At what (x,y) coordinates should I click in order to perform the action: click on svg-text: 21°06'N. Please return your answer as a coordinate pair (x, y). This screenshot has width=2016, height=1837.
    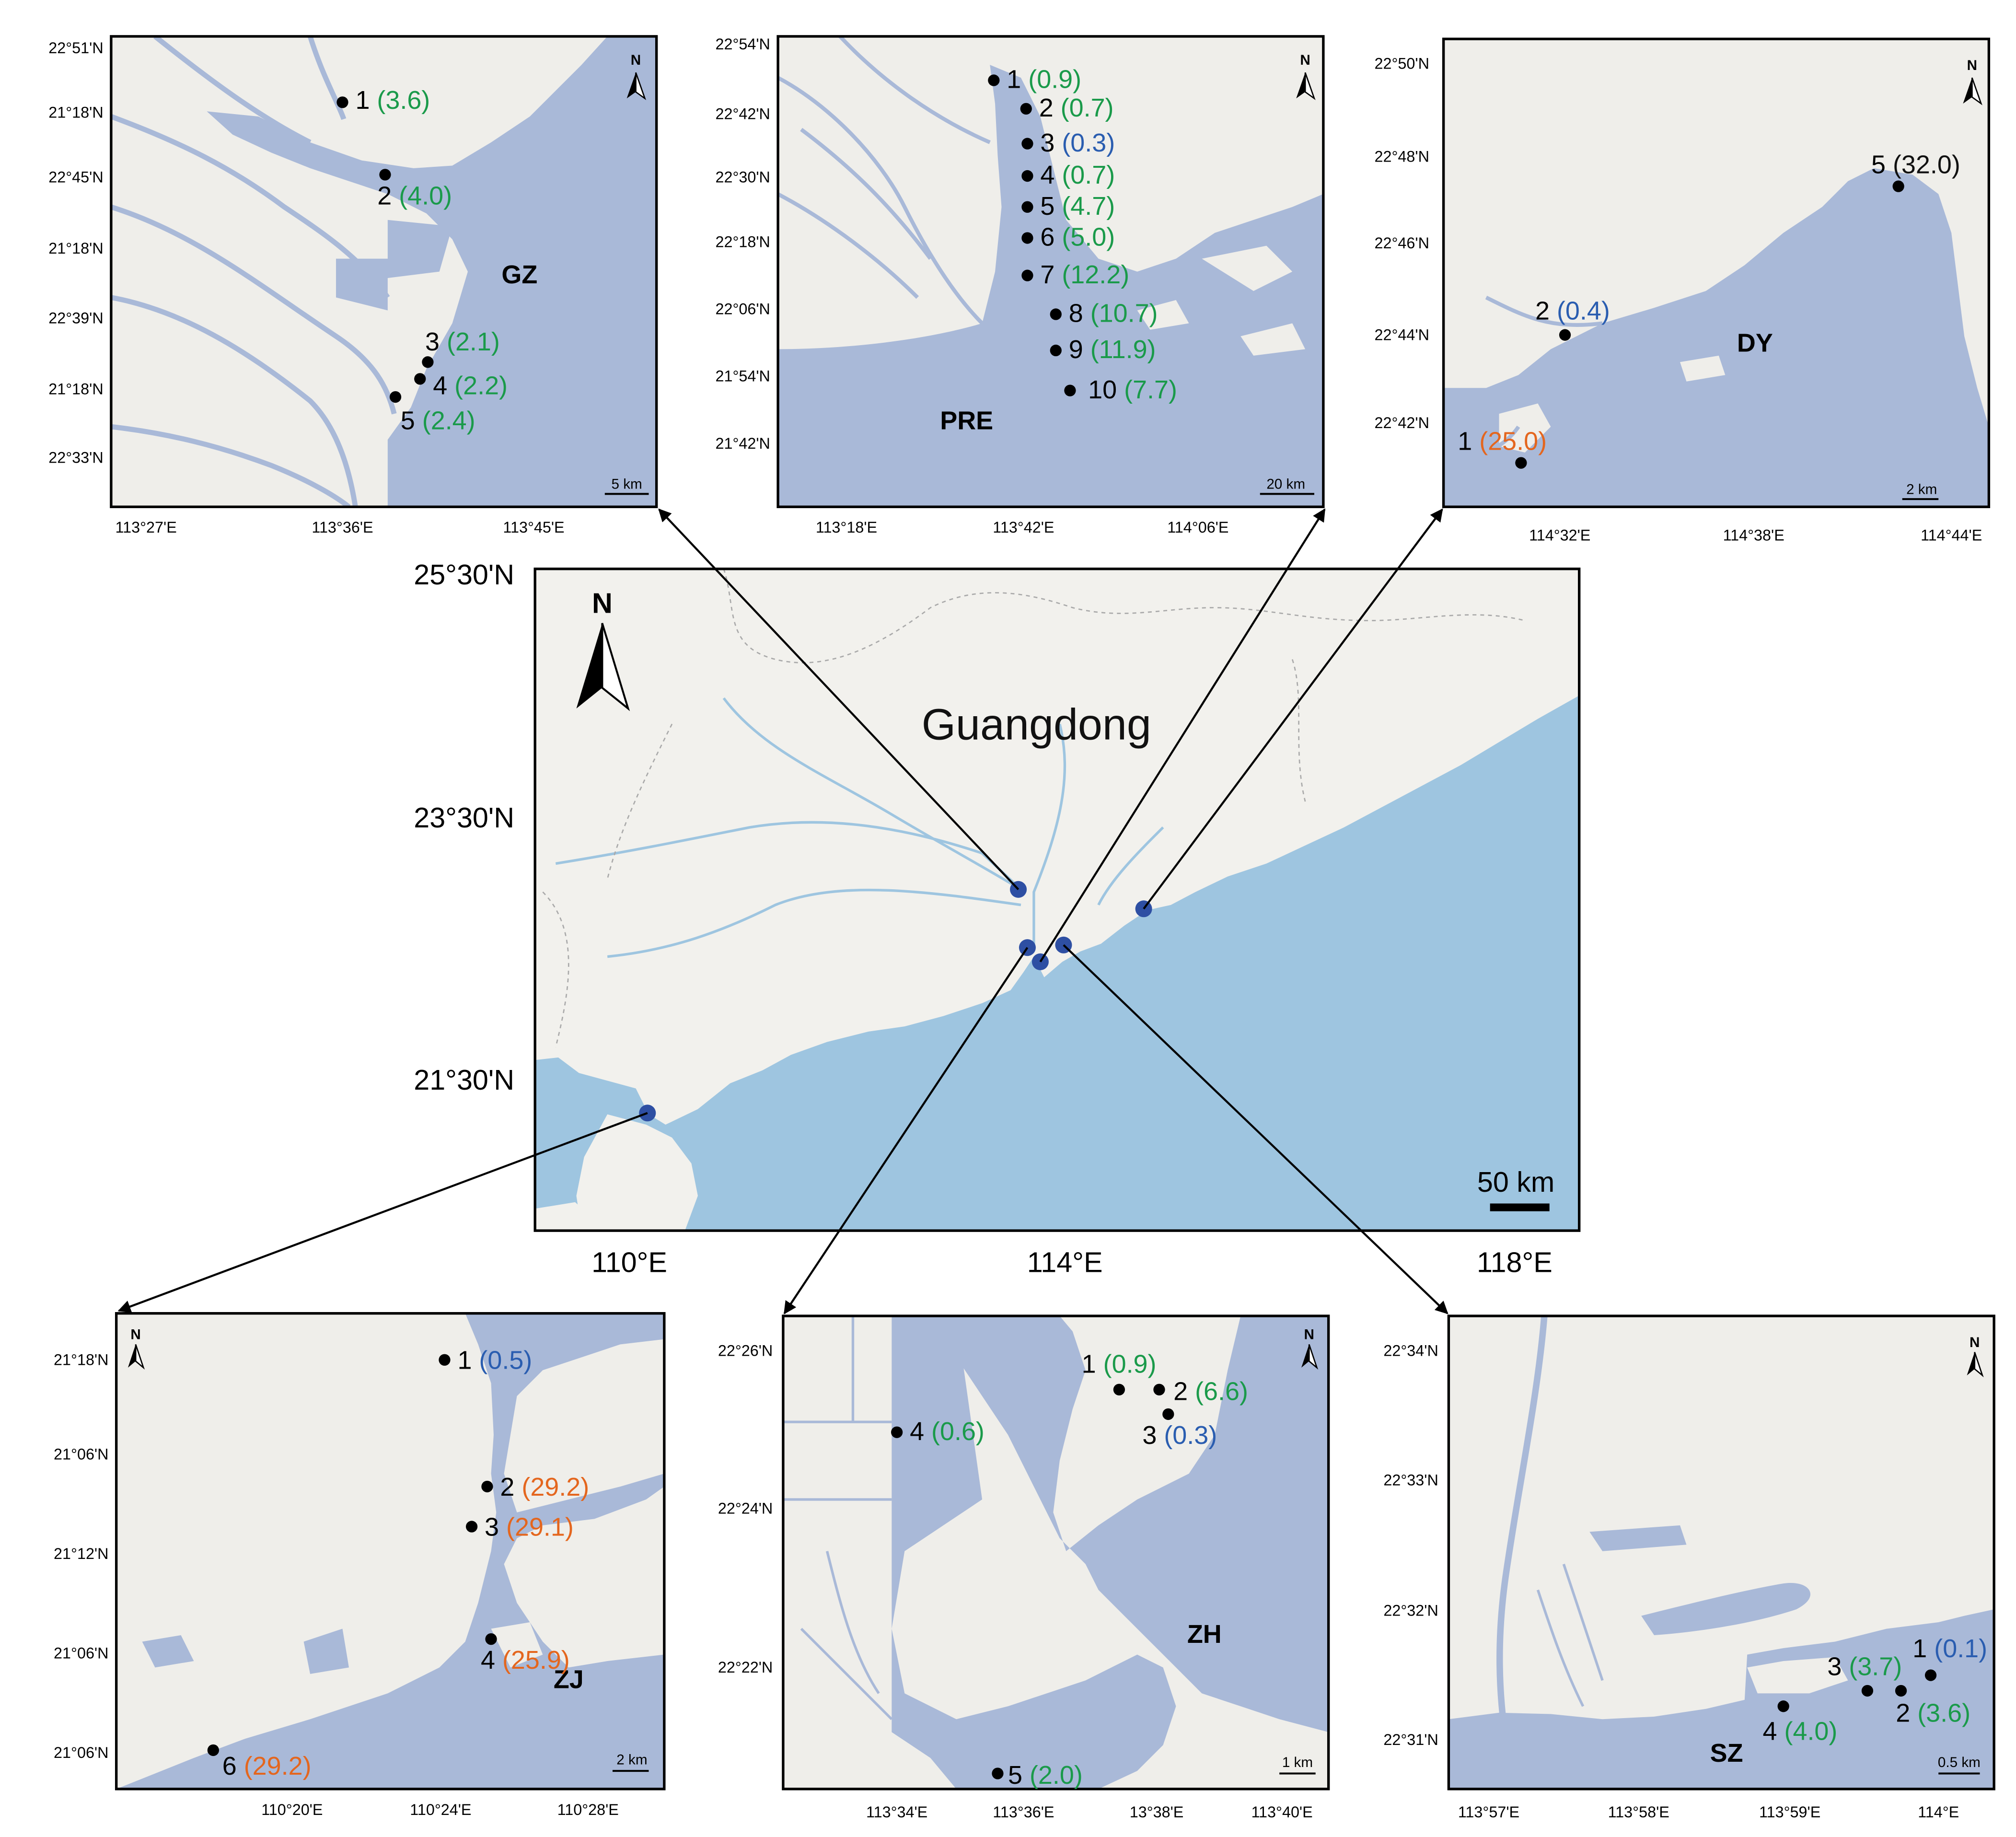
    Looking at the image, I should click on (81, 1653).